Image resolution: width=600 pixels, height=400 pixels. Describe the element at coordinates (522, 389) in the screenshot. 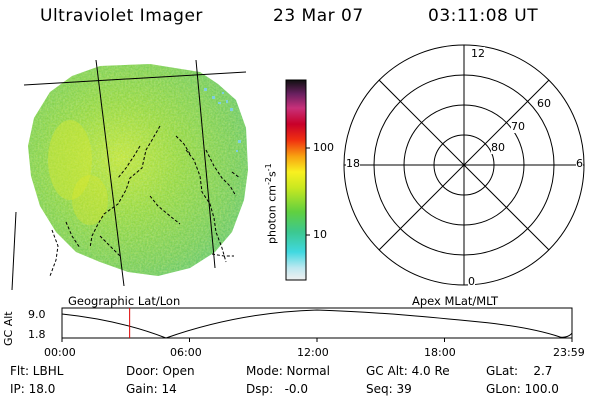

I see `glon-readout: GLon: 100.0` at that location.